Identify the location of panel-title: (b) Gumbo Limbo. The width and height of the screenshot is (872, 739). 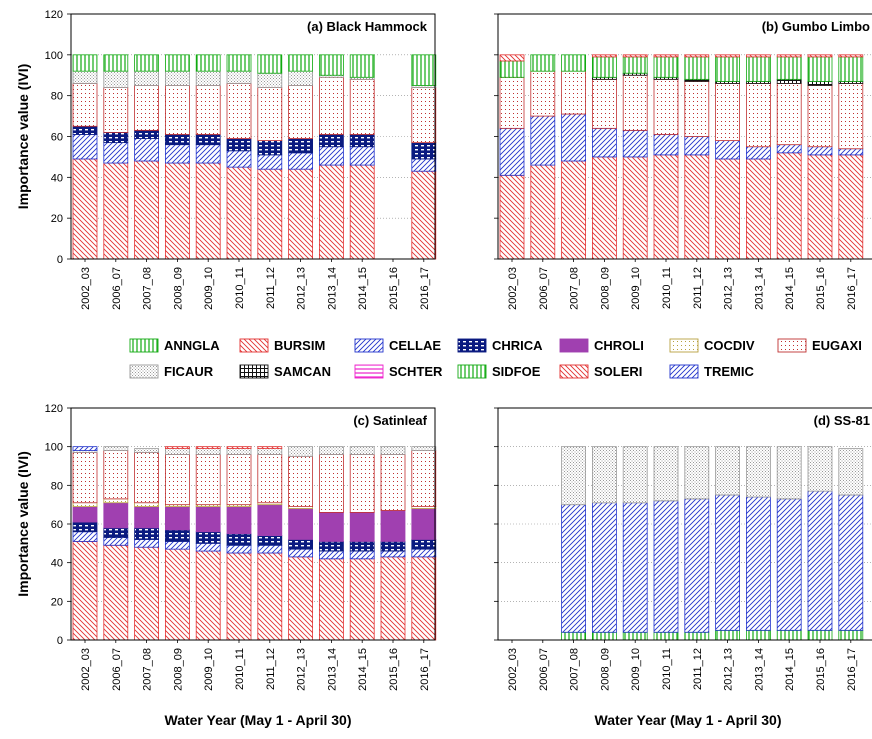
(816, 26).